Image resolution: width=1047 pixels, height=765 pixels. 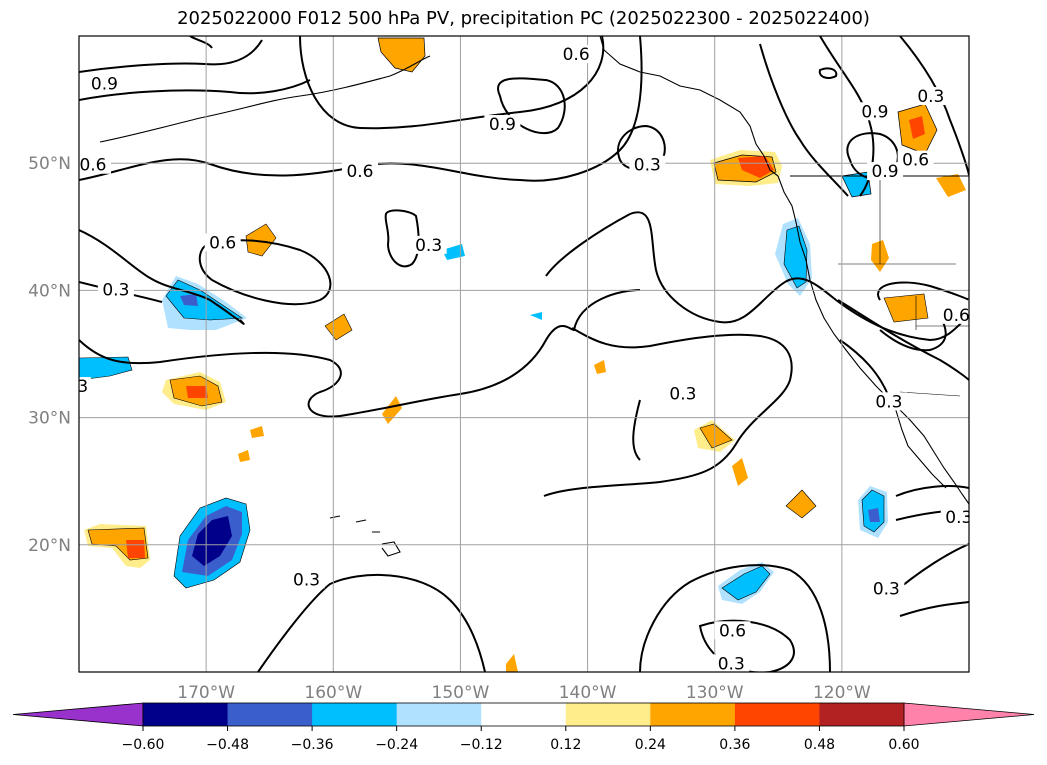 What do you see at coordinates (930, 394) in the screenshot?
I see `mexico-border` at bounding box center [930, 394].